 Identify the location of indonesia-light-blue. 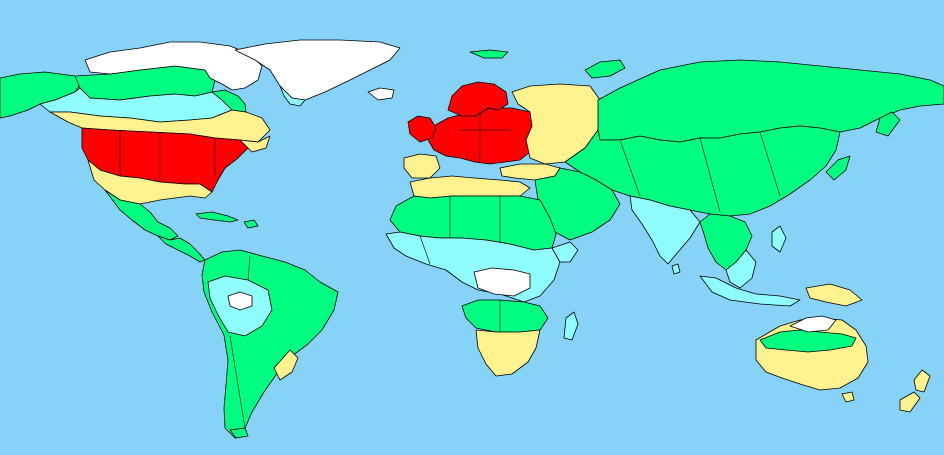
(750, 291).